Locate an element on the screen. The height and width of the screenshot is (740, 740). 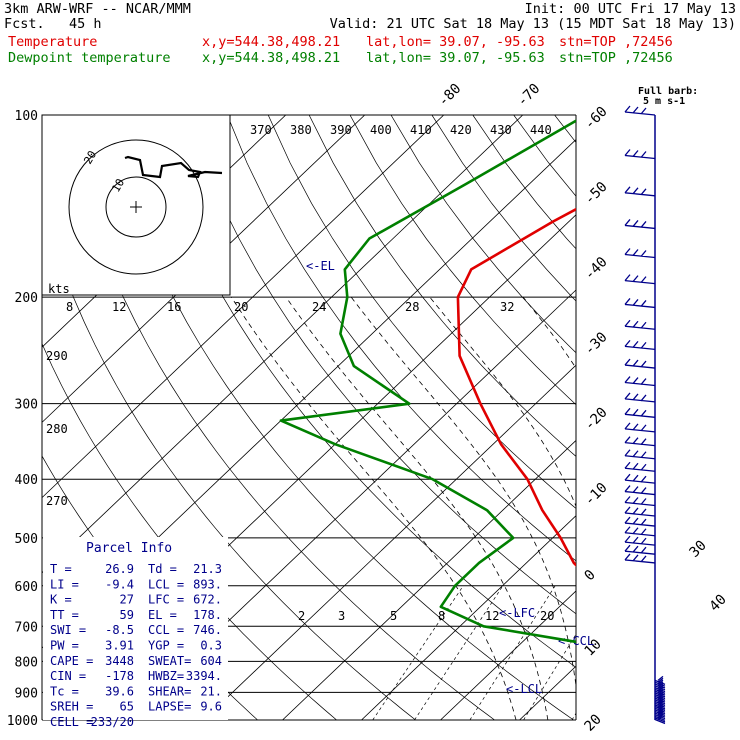
hodograph-speed-tick: 28 is located at coordinates (412, 307).